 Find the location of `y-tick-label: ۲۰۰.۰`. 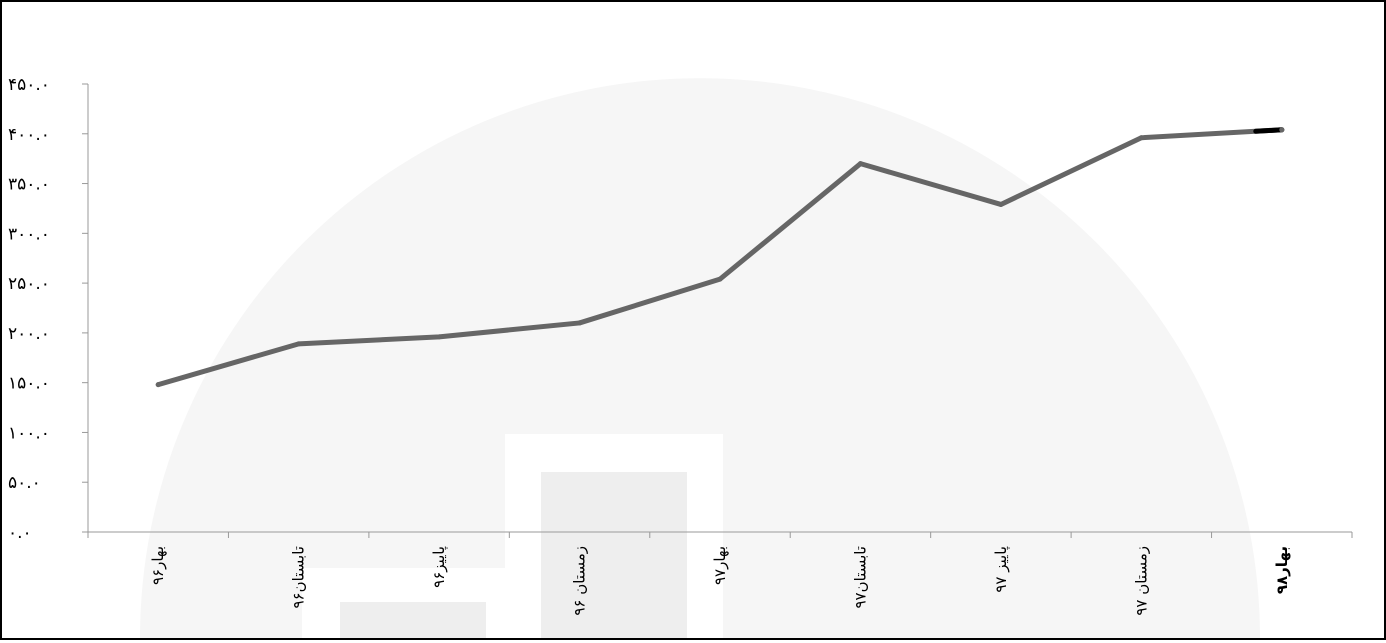

y-tick-label: ۲۰۰.۰ is located at coordinates (29, 334).